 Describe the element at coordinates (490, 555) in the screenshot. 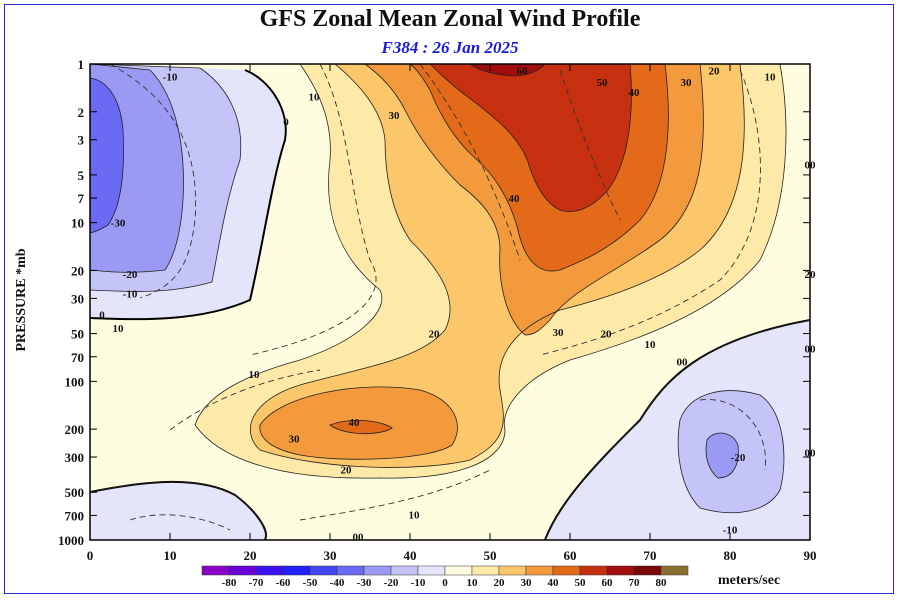

I see `x-tick-label: 50` at that location.